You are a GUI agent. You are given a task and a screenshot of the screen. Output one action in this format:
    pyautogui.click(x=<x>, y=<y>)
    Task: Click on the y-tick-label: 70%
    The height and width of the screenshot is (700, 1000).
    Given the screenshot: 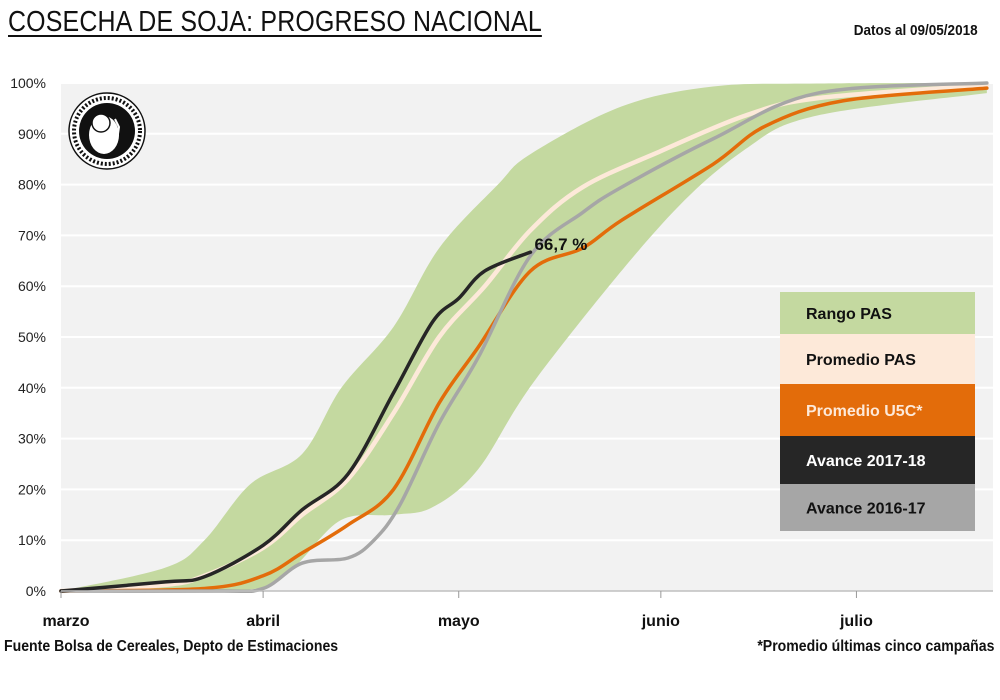 What is the action you would take?
    pyautogui.click(x=32, y=235)
    